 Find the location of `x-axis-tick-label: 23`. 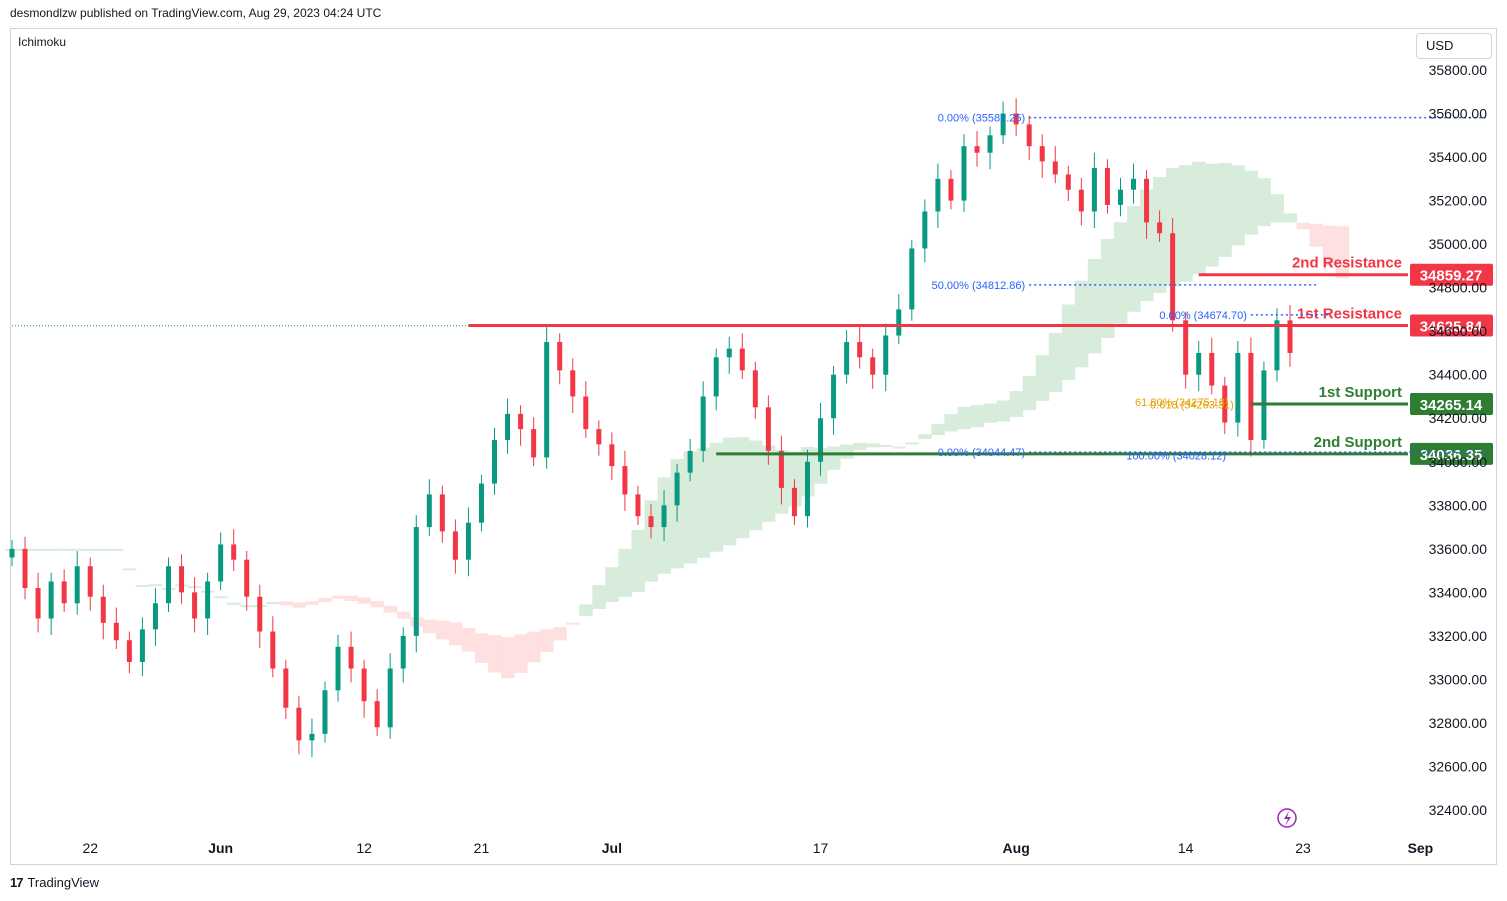

x-axis-tick-label: 23 is located at coordinates (1303, 848).